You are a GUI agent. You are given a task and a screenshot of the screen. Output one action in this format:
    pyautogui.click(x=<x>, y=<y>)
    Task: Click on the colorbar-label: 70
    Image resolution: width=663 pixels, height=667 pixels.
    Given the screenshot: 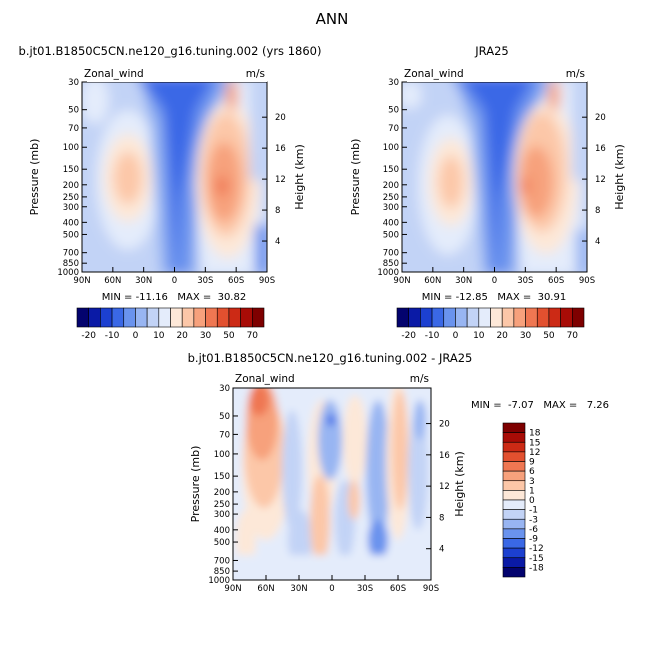 What is the action you would take?
    pyautogui.click(x=573, y=336)
    